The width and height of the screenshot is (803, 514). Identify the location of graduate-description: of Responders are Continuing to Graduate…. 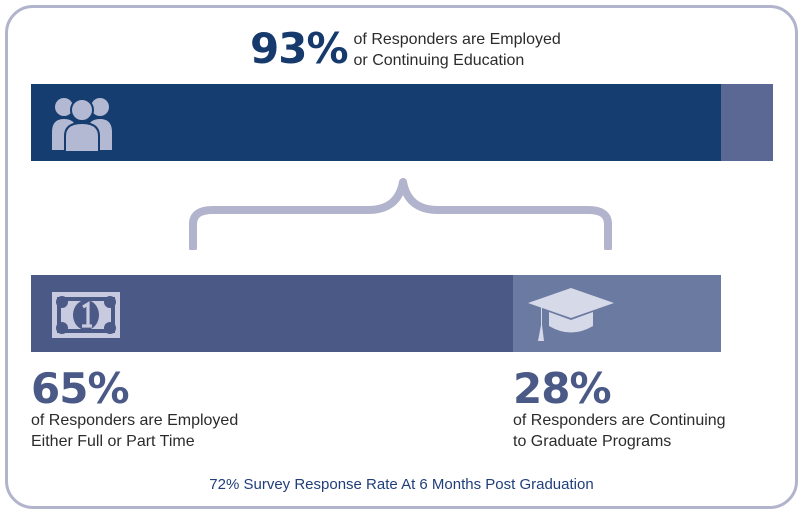
(619, 431).